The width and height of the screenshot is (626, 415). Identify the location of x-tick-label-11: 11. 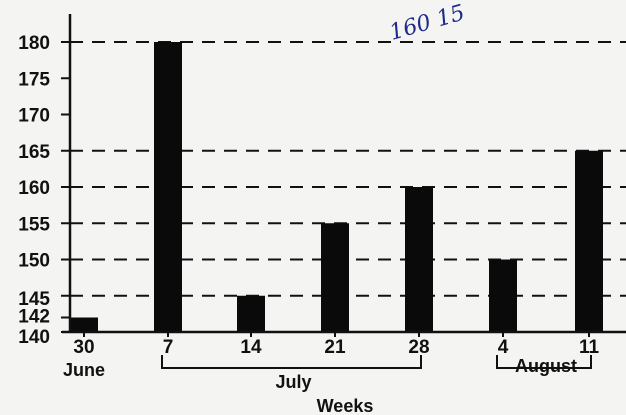
(589, 347).